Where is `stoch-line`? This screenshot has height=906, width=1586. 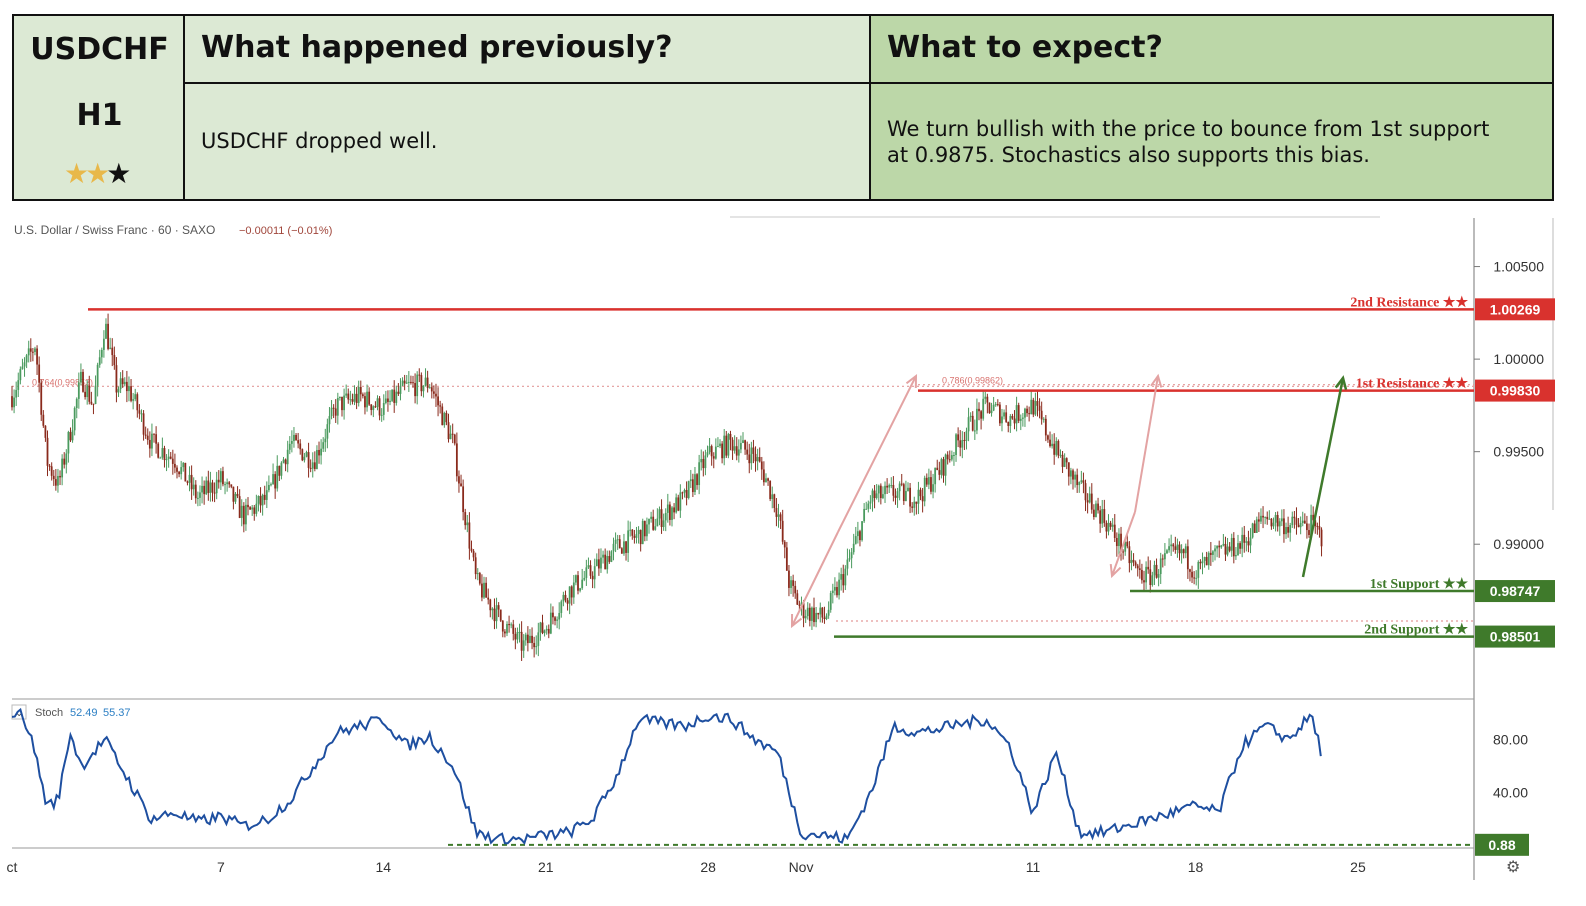 stoch-line is located at coordinates (666, 776).